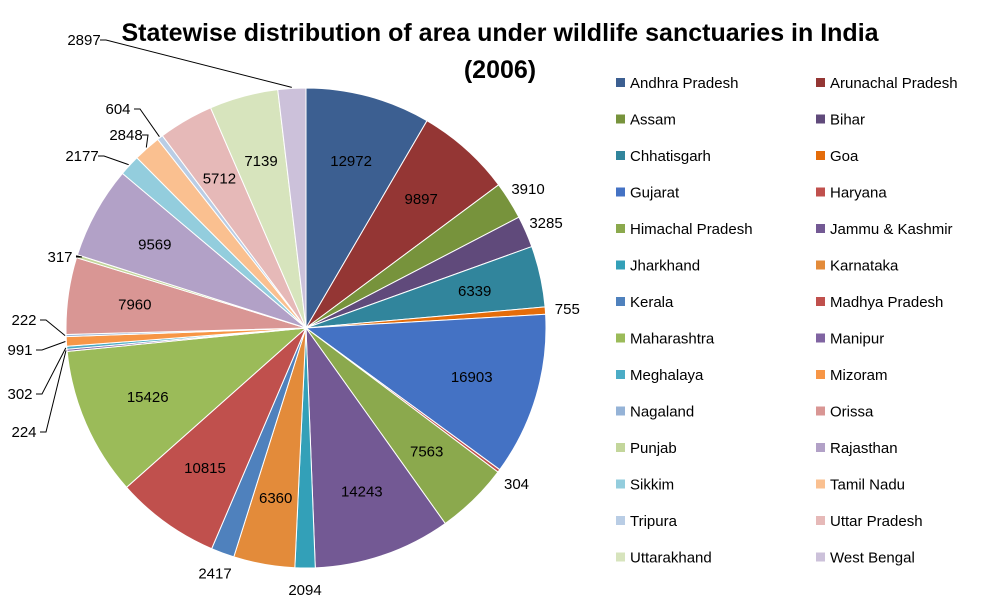  Describe the element at coordinates (50, 346) in the screenshot. I see `leader-line-mizoram` at that location.